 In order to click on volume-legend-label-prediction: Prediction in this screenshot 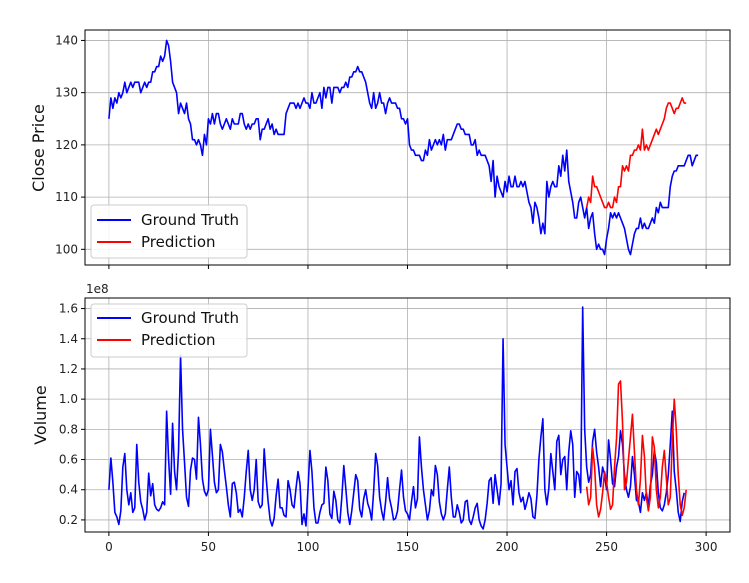, I will do `click(178, 340)`.